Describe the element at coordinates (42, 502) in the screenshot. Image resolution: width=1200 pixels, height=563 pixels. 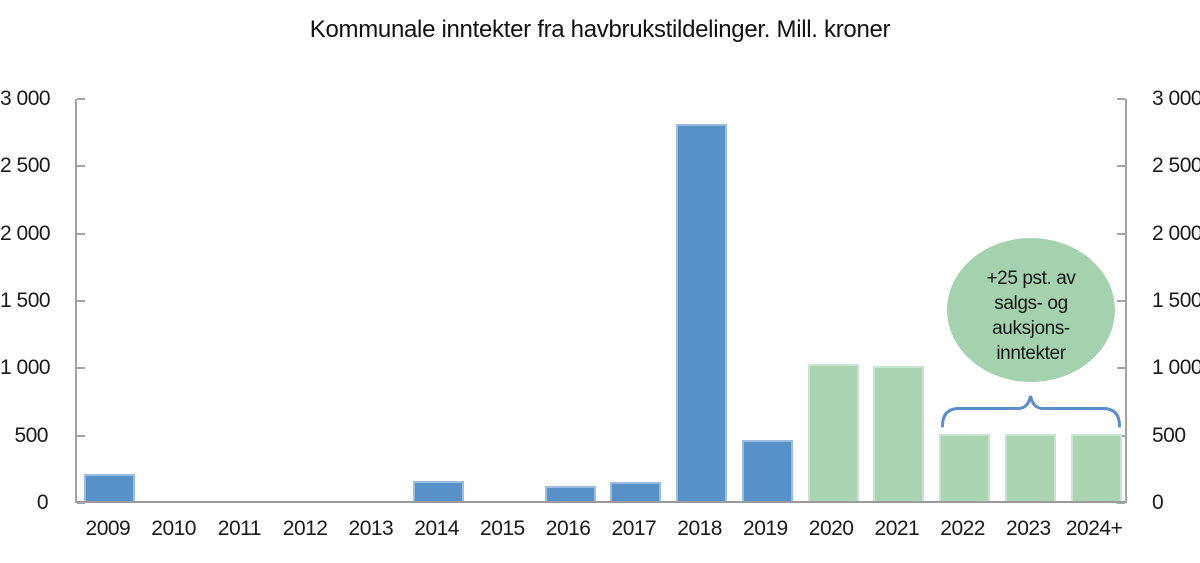
I see `y-tick-label-left: 0` at that location.